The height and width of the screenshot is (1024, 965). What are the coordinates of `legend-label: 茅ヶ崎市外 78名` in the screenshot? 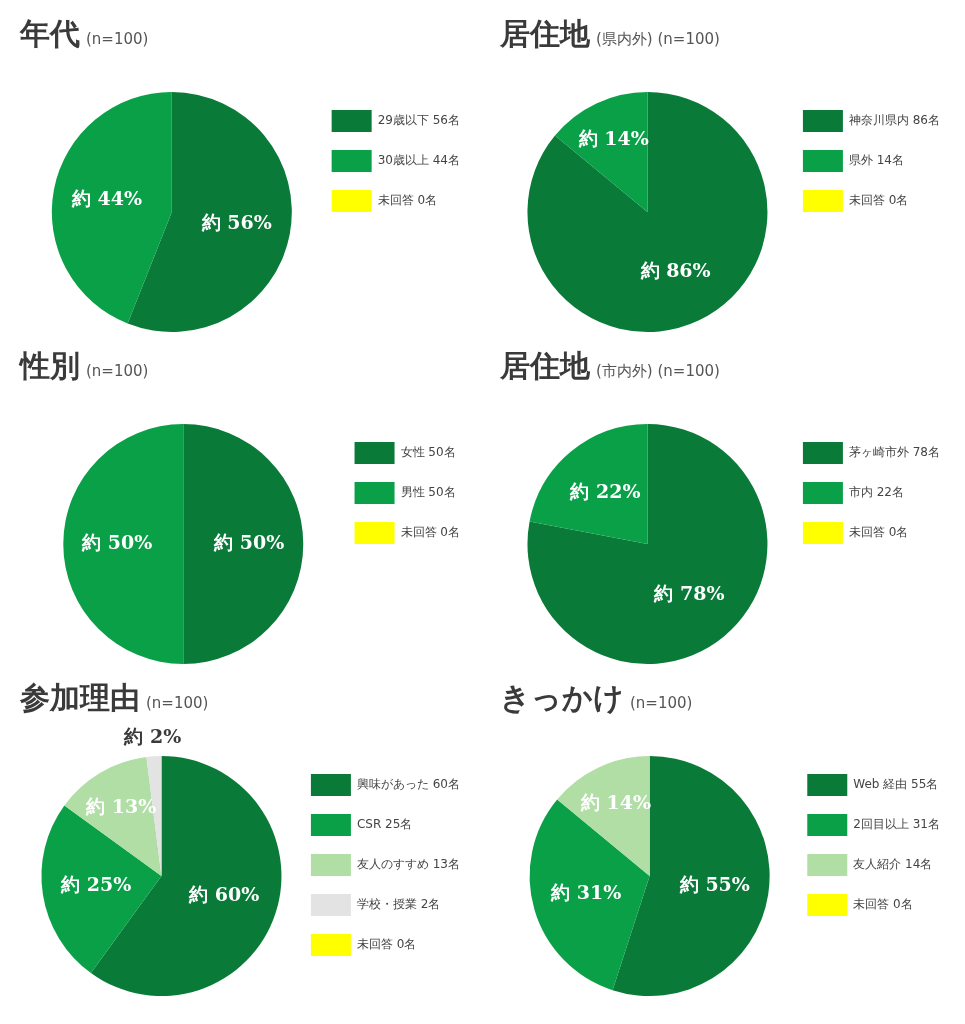 It's located at (894, 452).